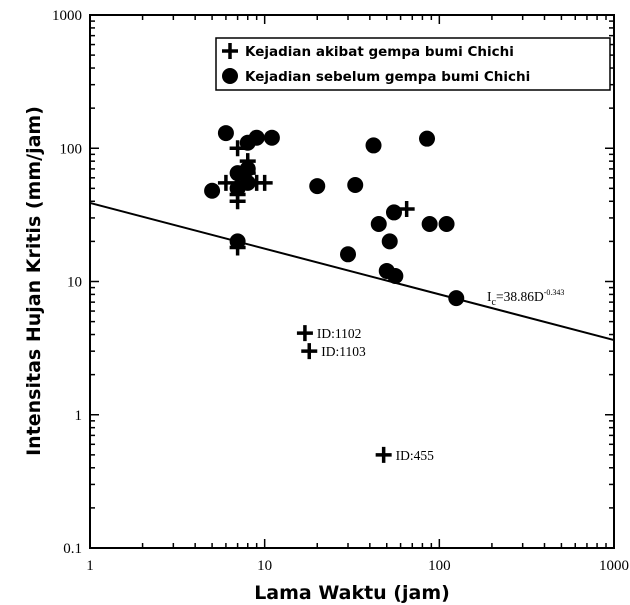  I want to click on legend-plus-marker, so click(230, 51).